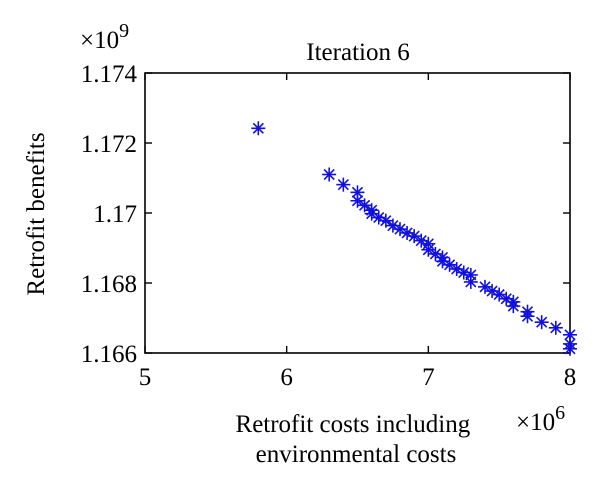 This screenshot has width=600, height=495. Describe the element at coordinates (286, 377) in the screenshot. I see `x-tick-label: 6` at that location.